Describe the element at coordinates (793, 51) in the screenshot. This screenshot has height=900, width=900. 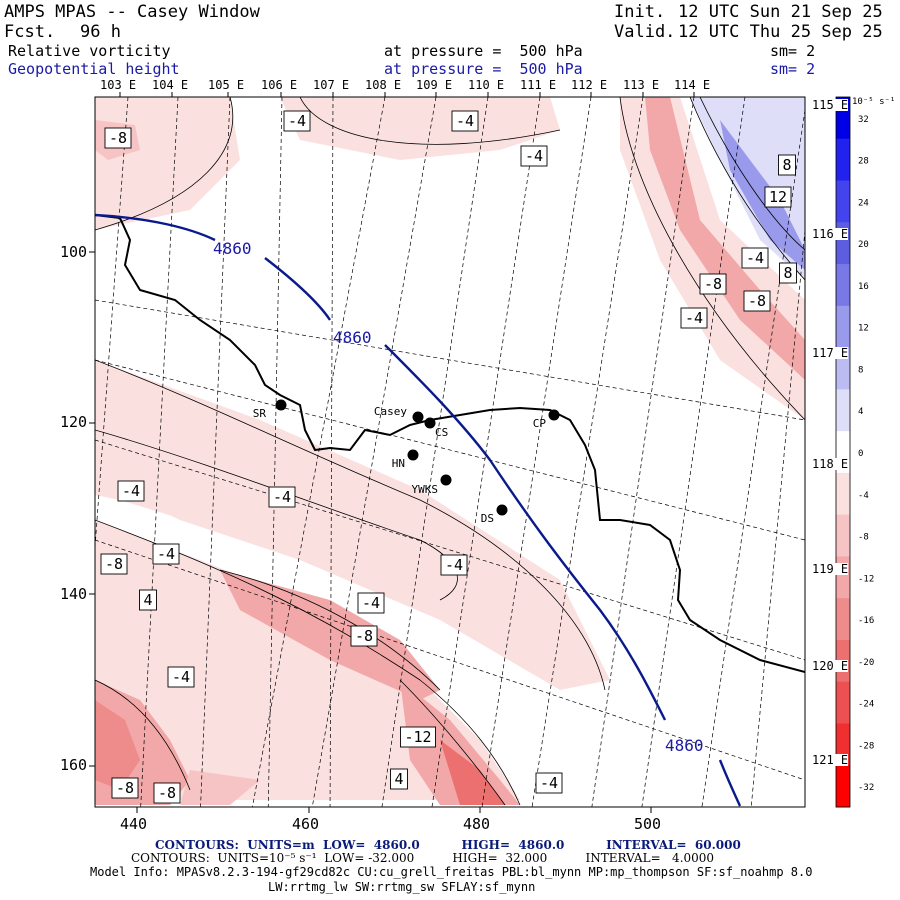
I see `field1-smooth: sm= 2` at that location.